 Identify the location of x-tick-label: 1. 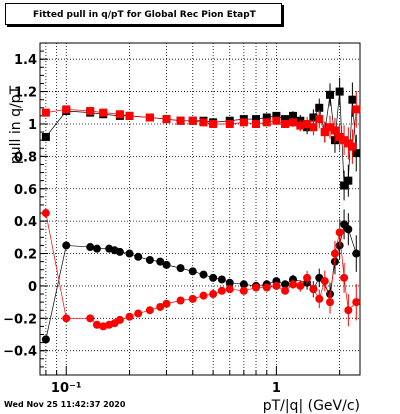
(276, 388).